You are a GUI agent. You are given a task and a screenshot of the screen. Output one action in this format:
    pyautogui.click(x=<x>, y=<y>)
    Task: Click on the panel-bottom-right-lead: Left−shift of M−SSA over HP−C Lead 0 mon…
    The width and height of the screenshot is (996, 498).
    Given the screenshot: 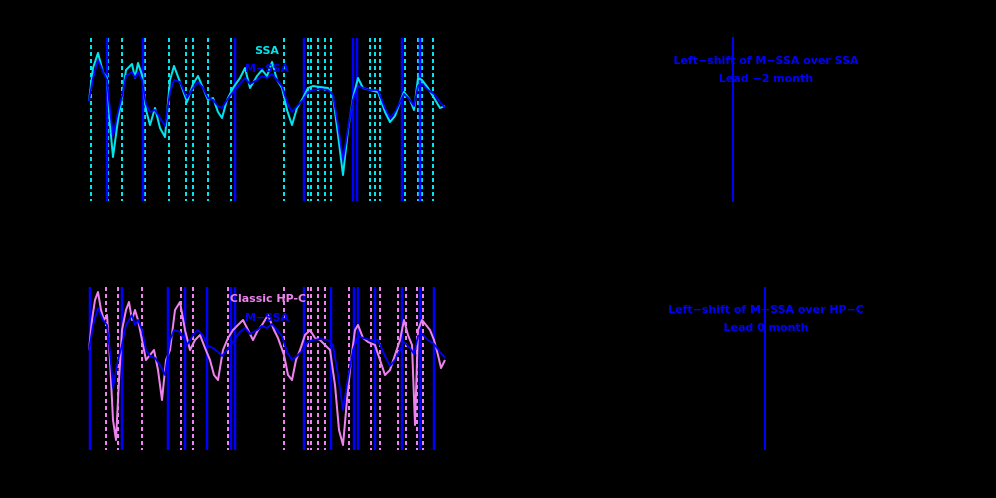 What is the action you would take?
    pyautogui.click(x=766, y=368)
    